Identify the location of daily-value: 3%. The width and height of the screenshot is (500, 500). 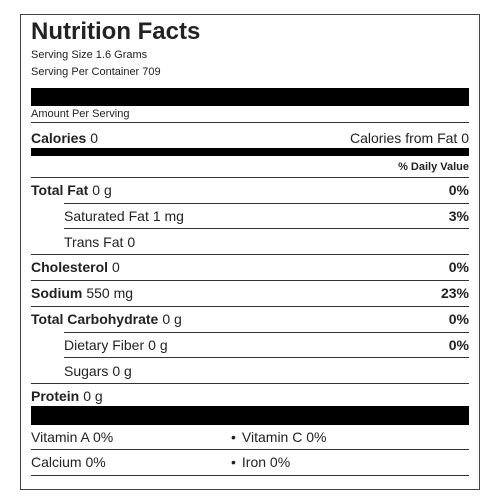
(458, 215).